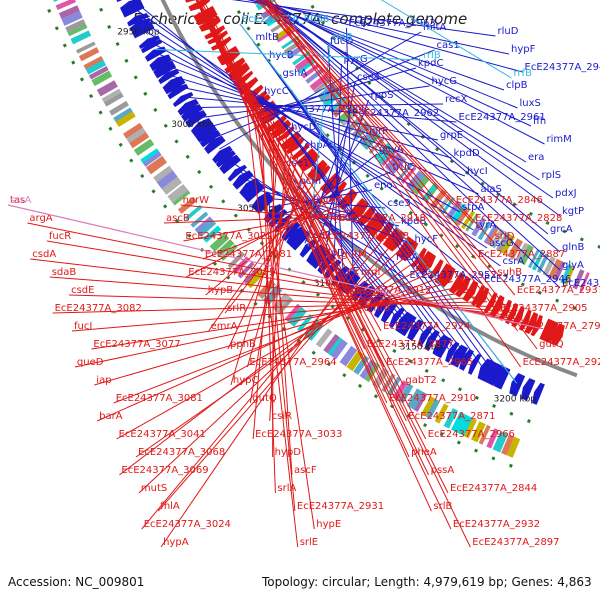 The image size is (600, 600). Describe the element at coordinates (581, 283) in the screenshot. I see `forward-gene-label: EcE24377A_2903` at that location.